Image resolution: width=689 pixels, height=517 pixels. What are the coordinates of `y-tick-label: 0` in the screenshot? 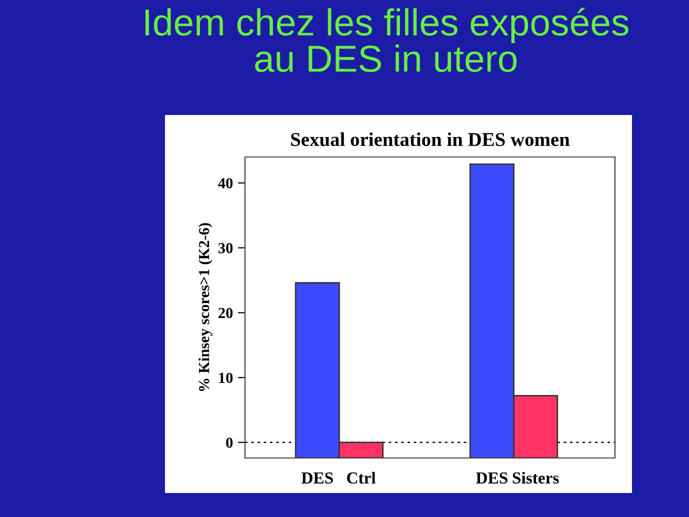 It's located at (229, 443).